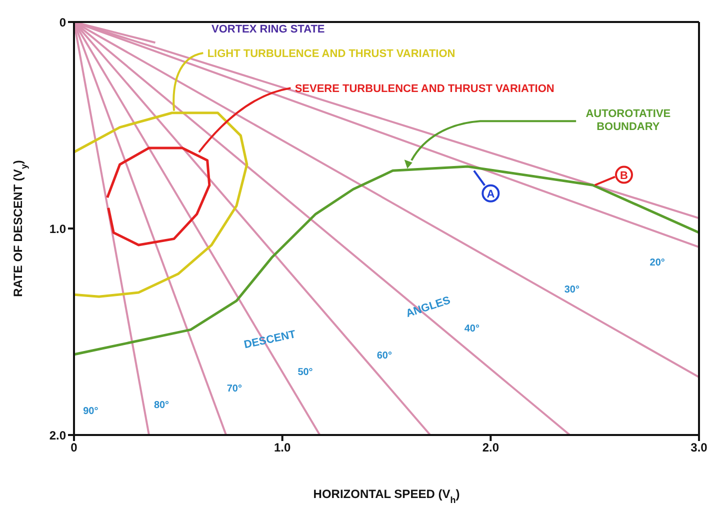  What do you see at coordinates (624, 176) in the screenshot?
I see `annotation: B` at bounding box center [624, 176].